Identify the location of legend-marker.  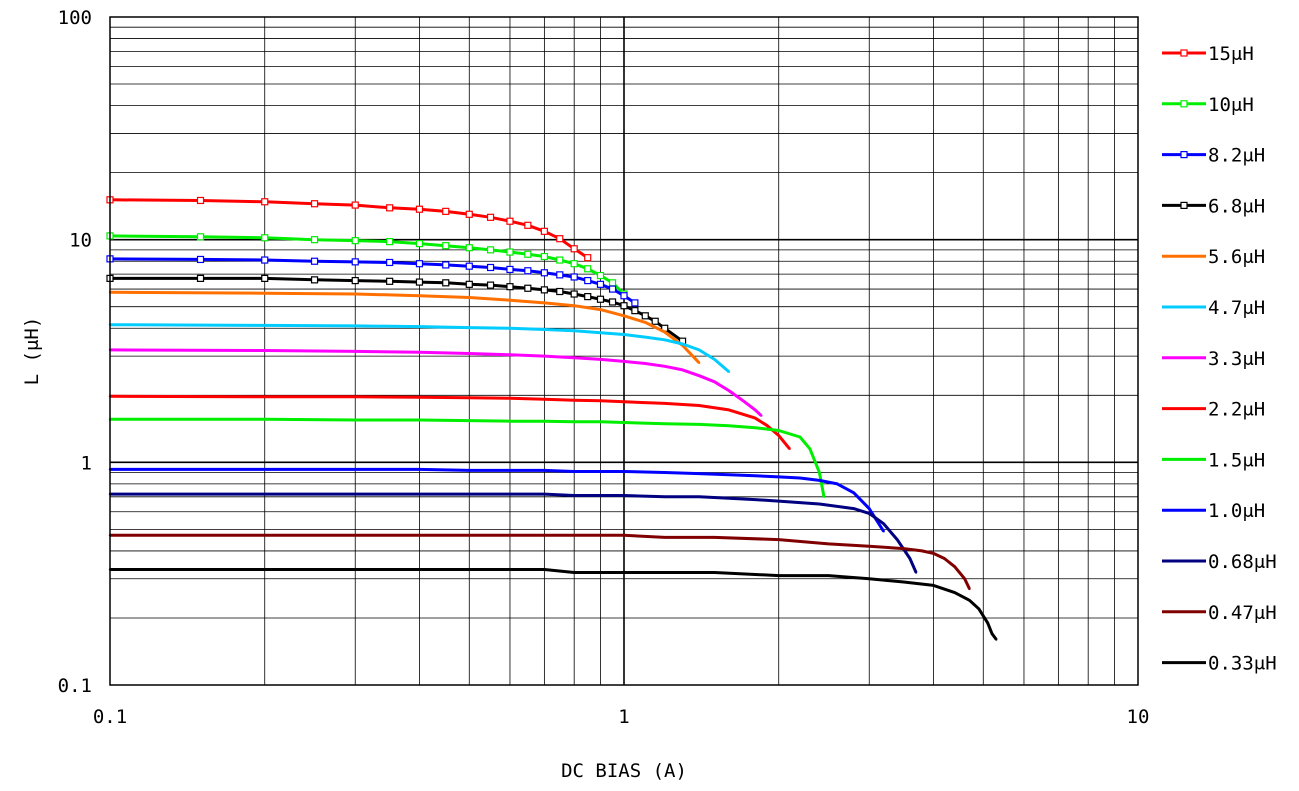
(1184, 155).